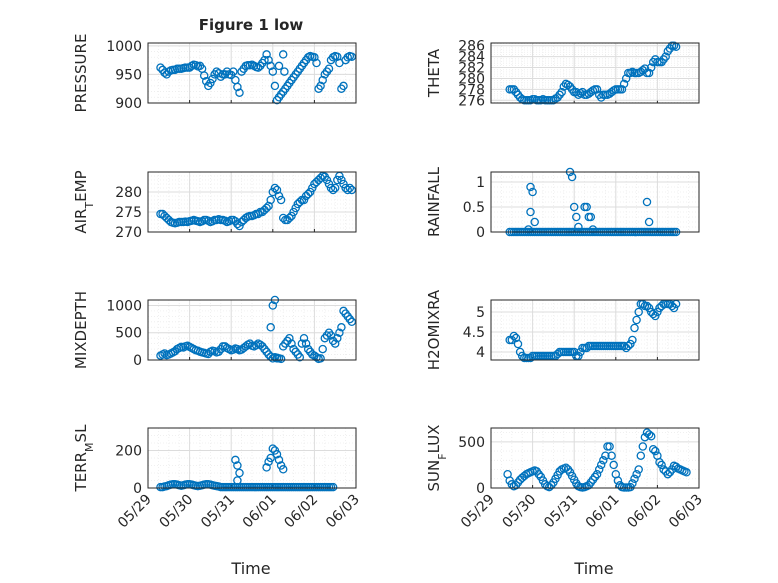 The height and width of the screenshot is (583, 778). Describe the element at coordinates (480, 183) in the screenshot. I see `y-tick-label: 1` at that location.